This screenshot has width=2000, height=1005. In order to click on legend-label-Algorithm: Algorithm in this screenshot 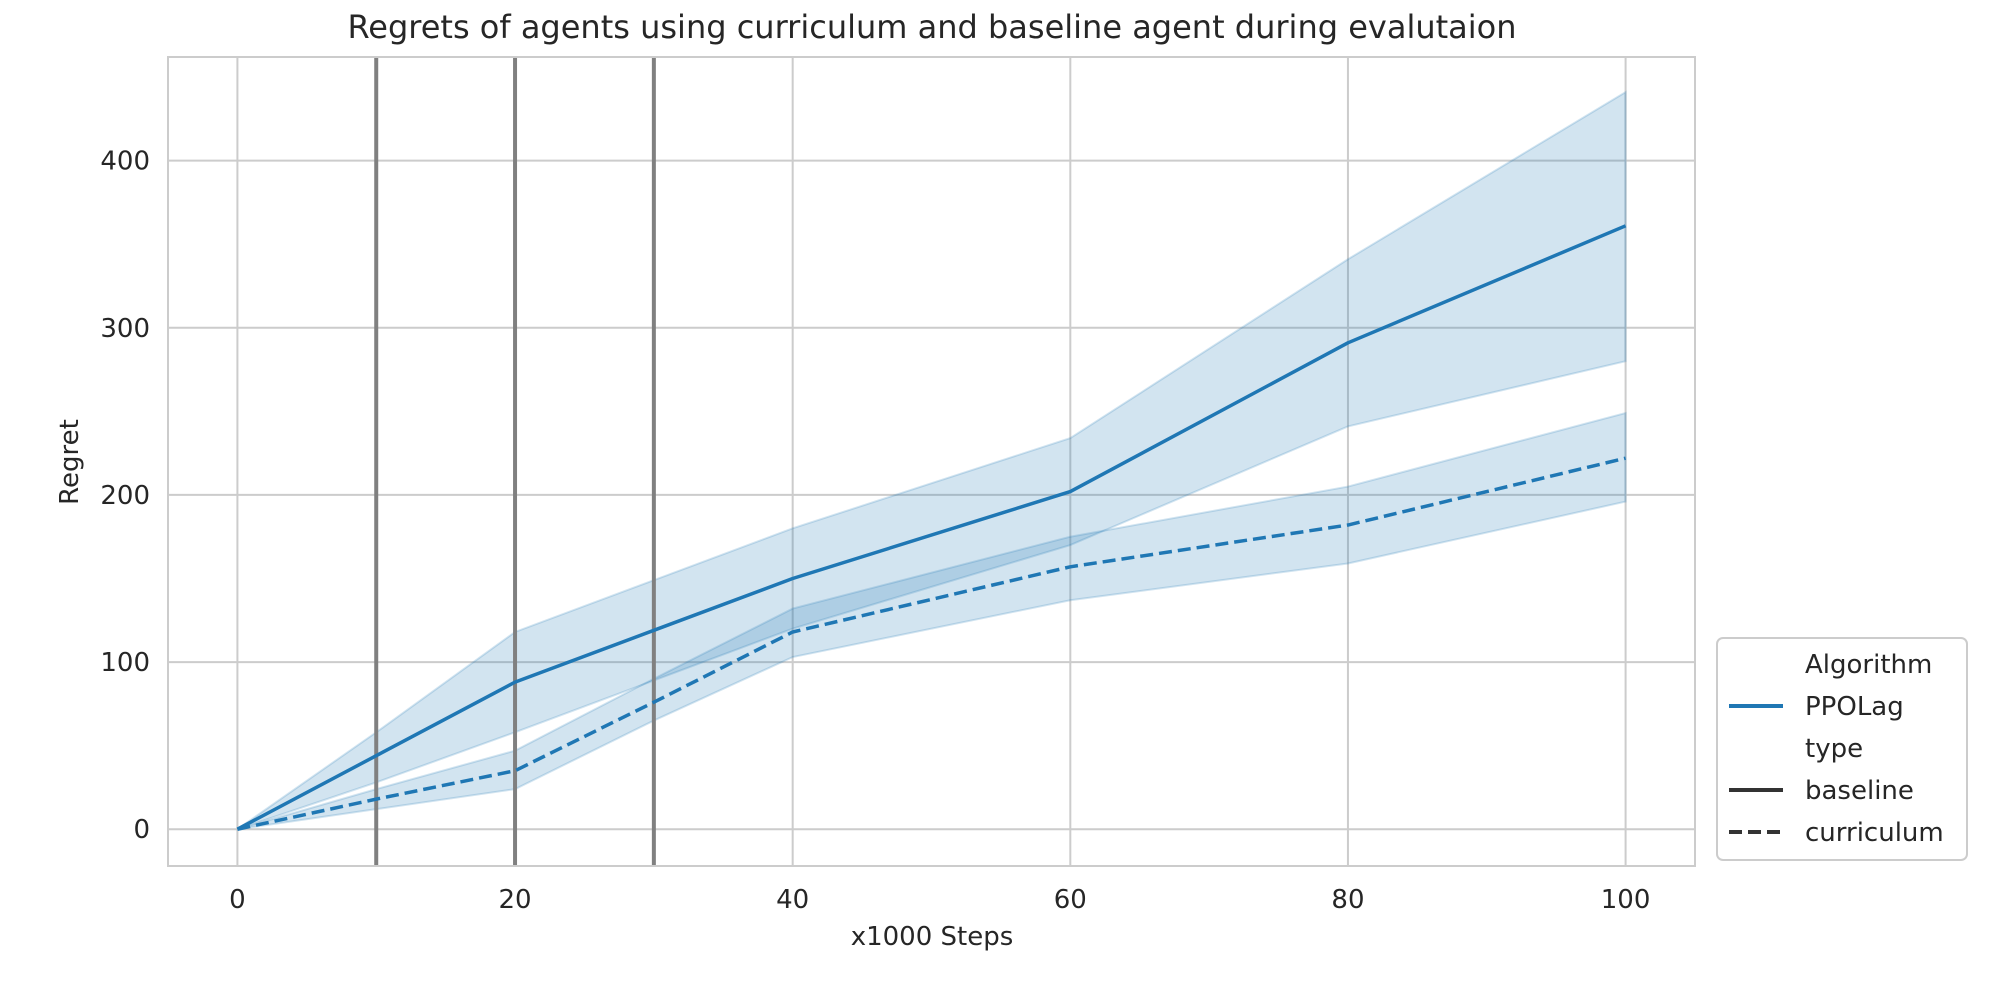, I will do `click(1868, 665)`.